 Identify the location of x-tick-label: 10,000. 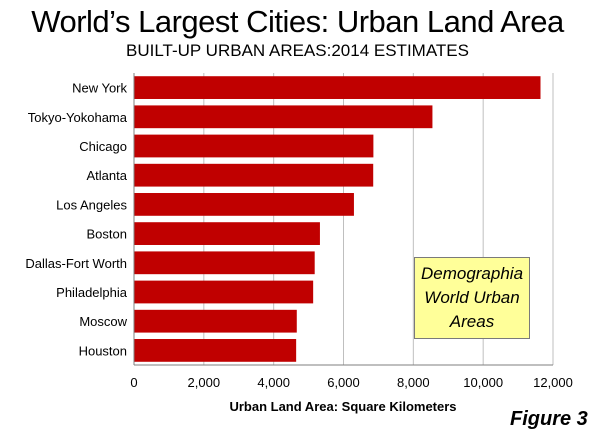
(483, 382).